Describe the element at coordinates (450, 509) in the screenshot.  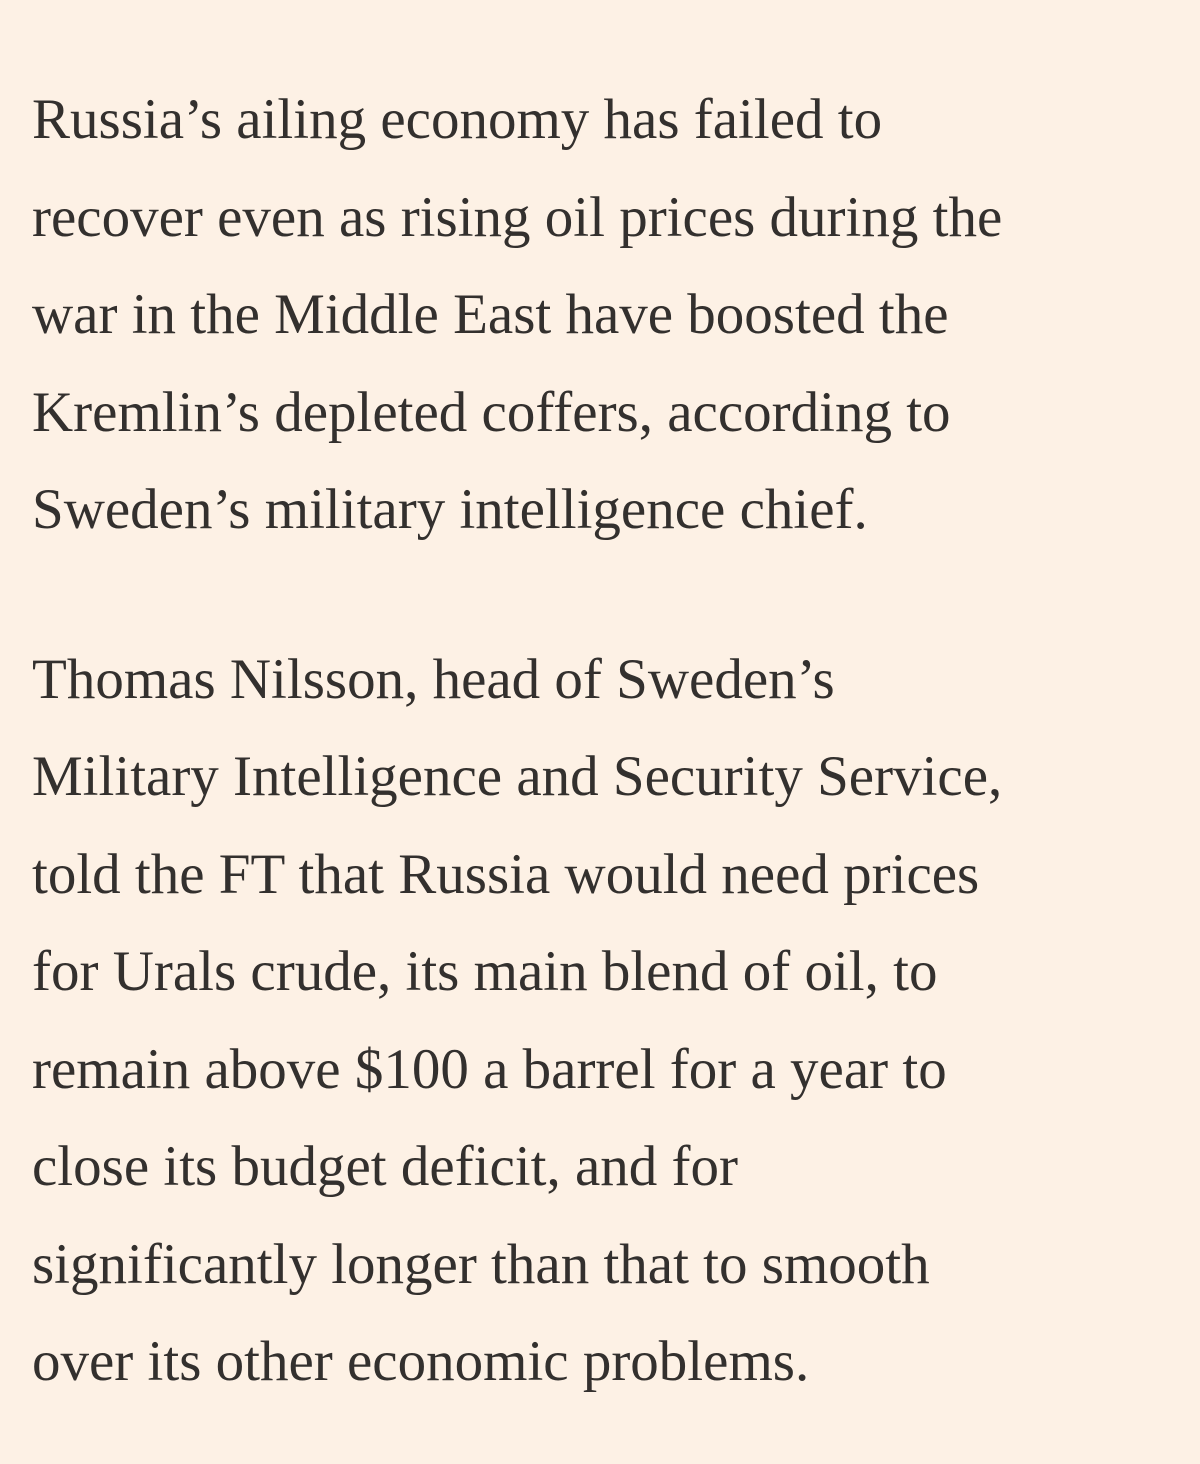
I see `text-line: Sweden’s military intelligence chief.` at that location.